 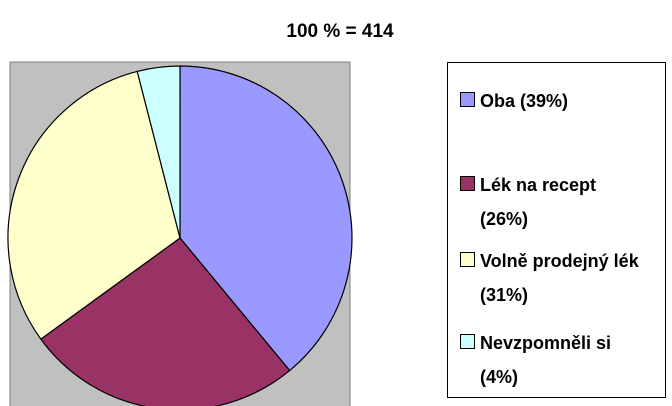 I want to click on legend-label: Oba (39%), so click(x=524, y=101).